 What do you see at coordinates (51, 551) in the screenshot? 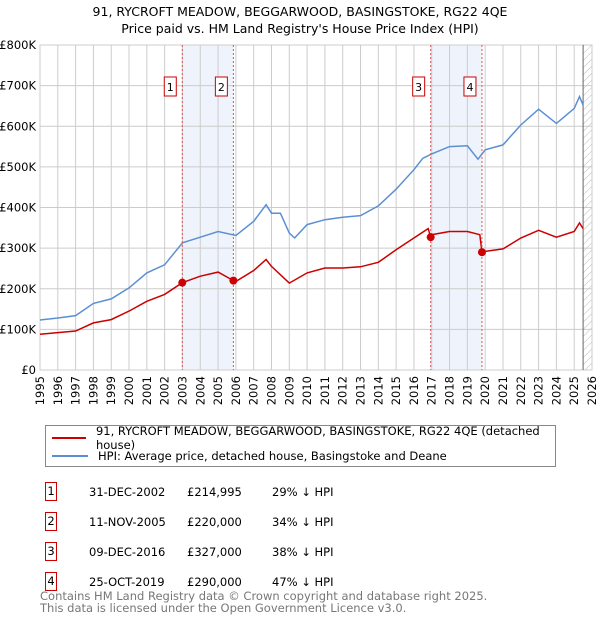
I see `sale-number: 3` at bounding box center [51, 551].